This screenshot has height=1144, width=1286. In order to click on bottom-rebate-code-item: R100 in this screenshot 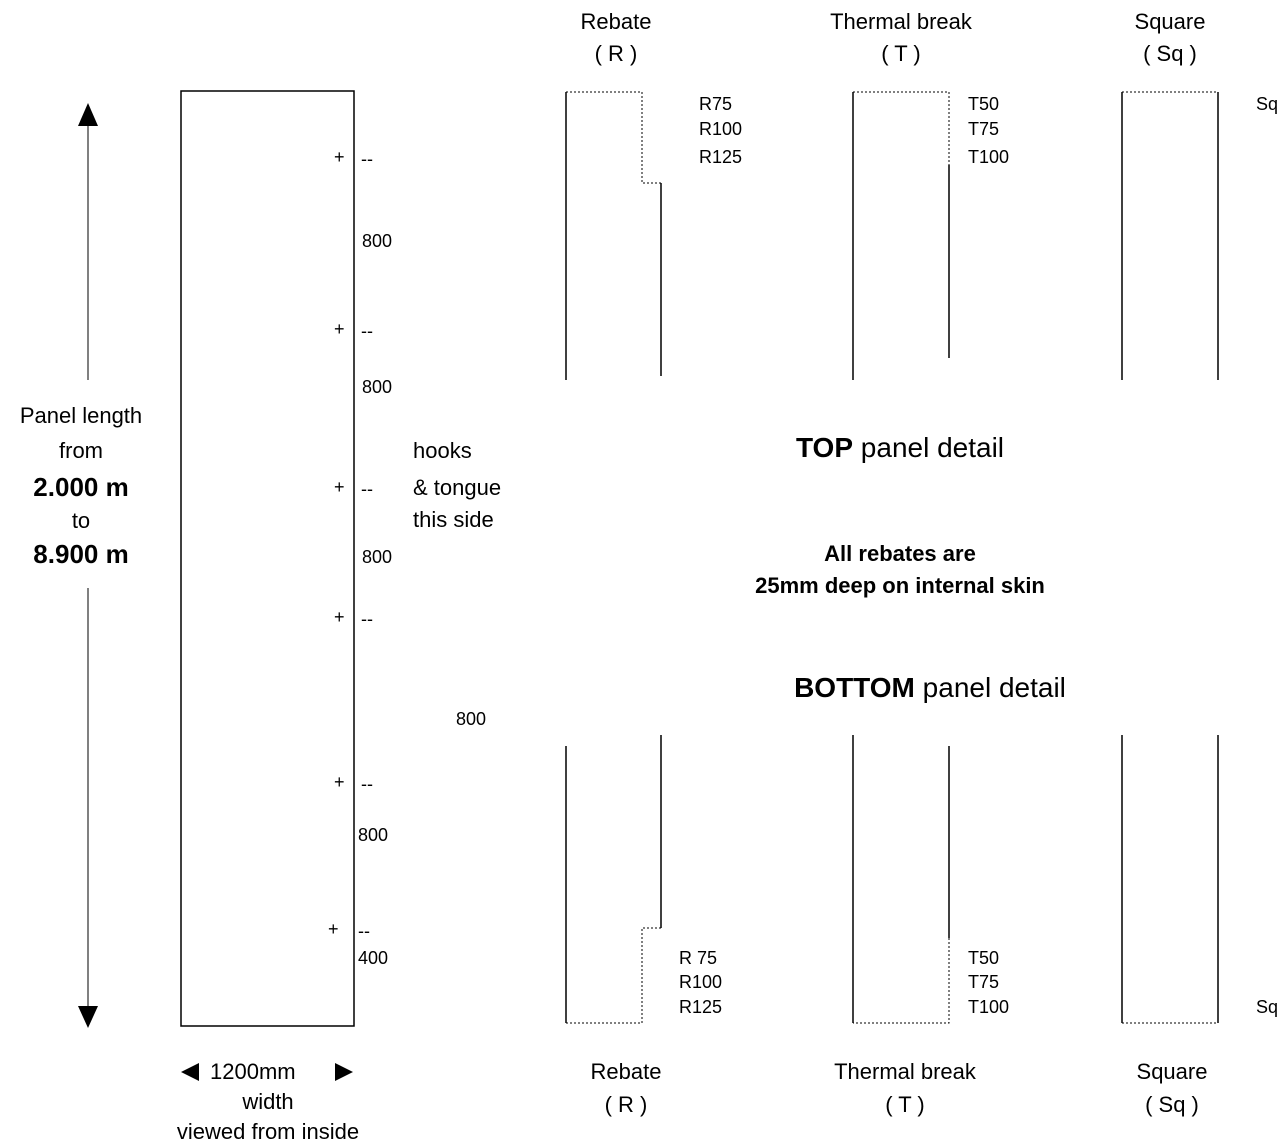, I will do `click(701, 982)`.